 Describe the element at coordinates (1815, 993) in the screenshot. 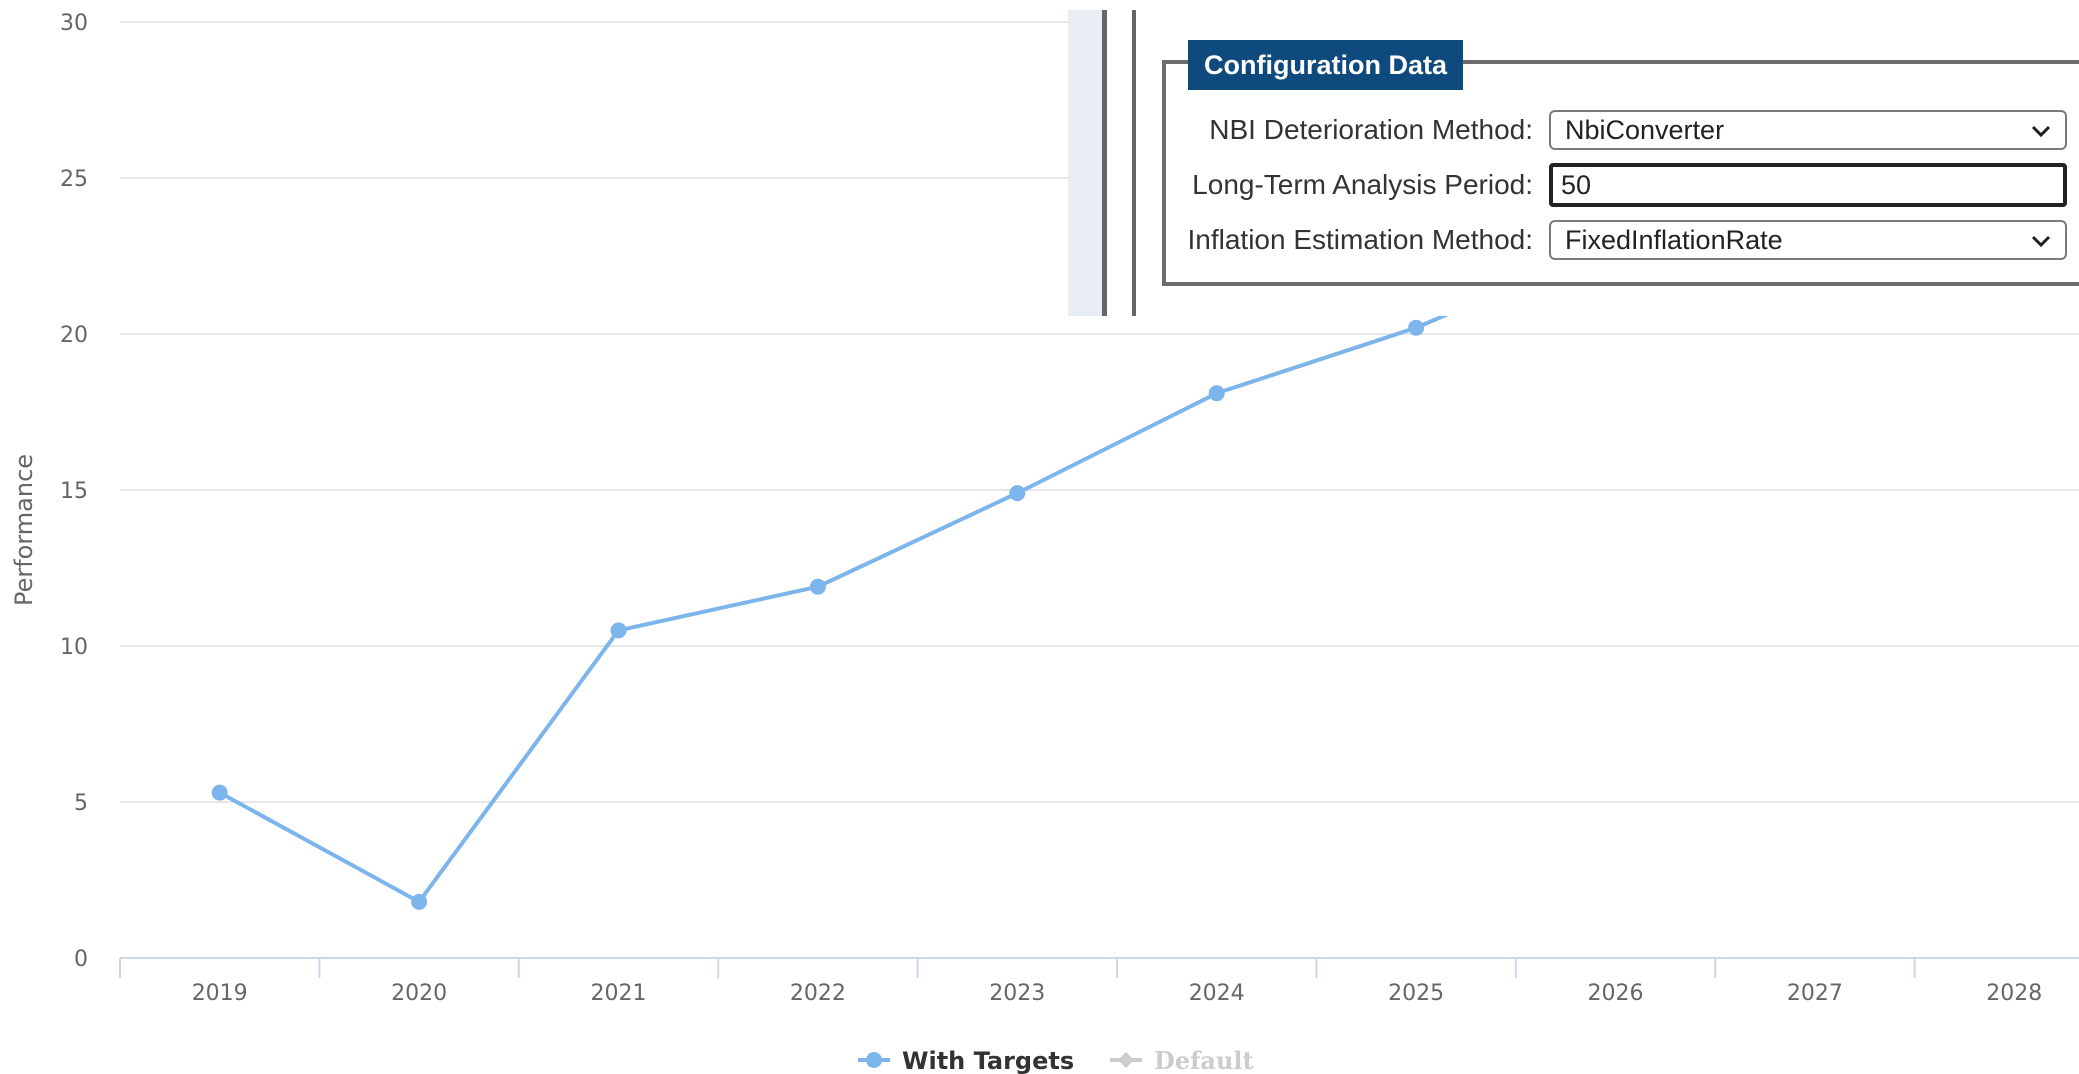

I see `x-tick-label: 2027` at that location.